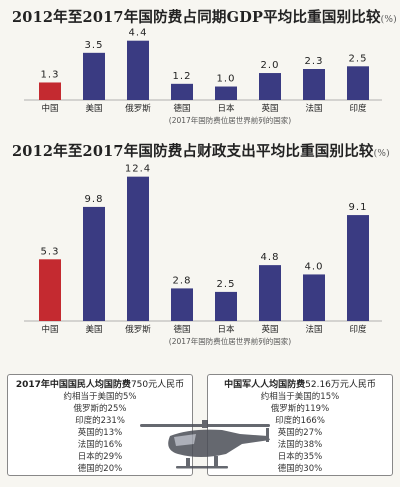 The image size is (400, 487). I want to click on box-left-line: 法国的16%, so click(100, 445).